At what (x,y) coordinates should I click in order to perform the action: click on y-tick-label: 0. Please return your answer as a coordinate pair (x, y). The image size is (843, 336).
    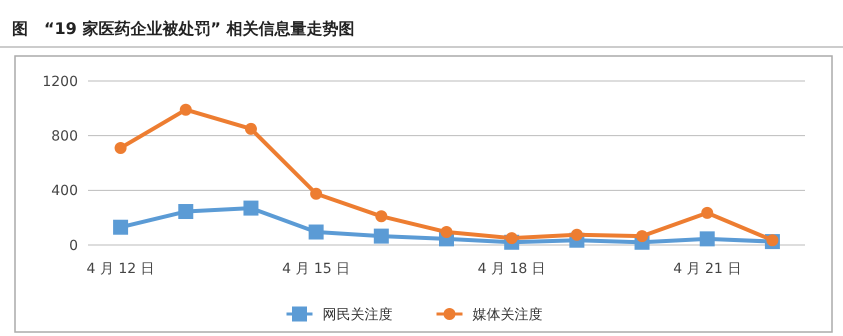
    Looking at the image, I should click on (73, 246).